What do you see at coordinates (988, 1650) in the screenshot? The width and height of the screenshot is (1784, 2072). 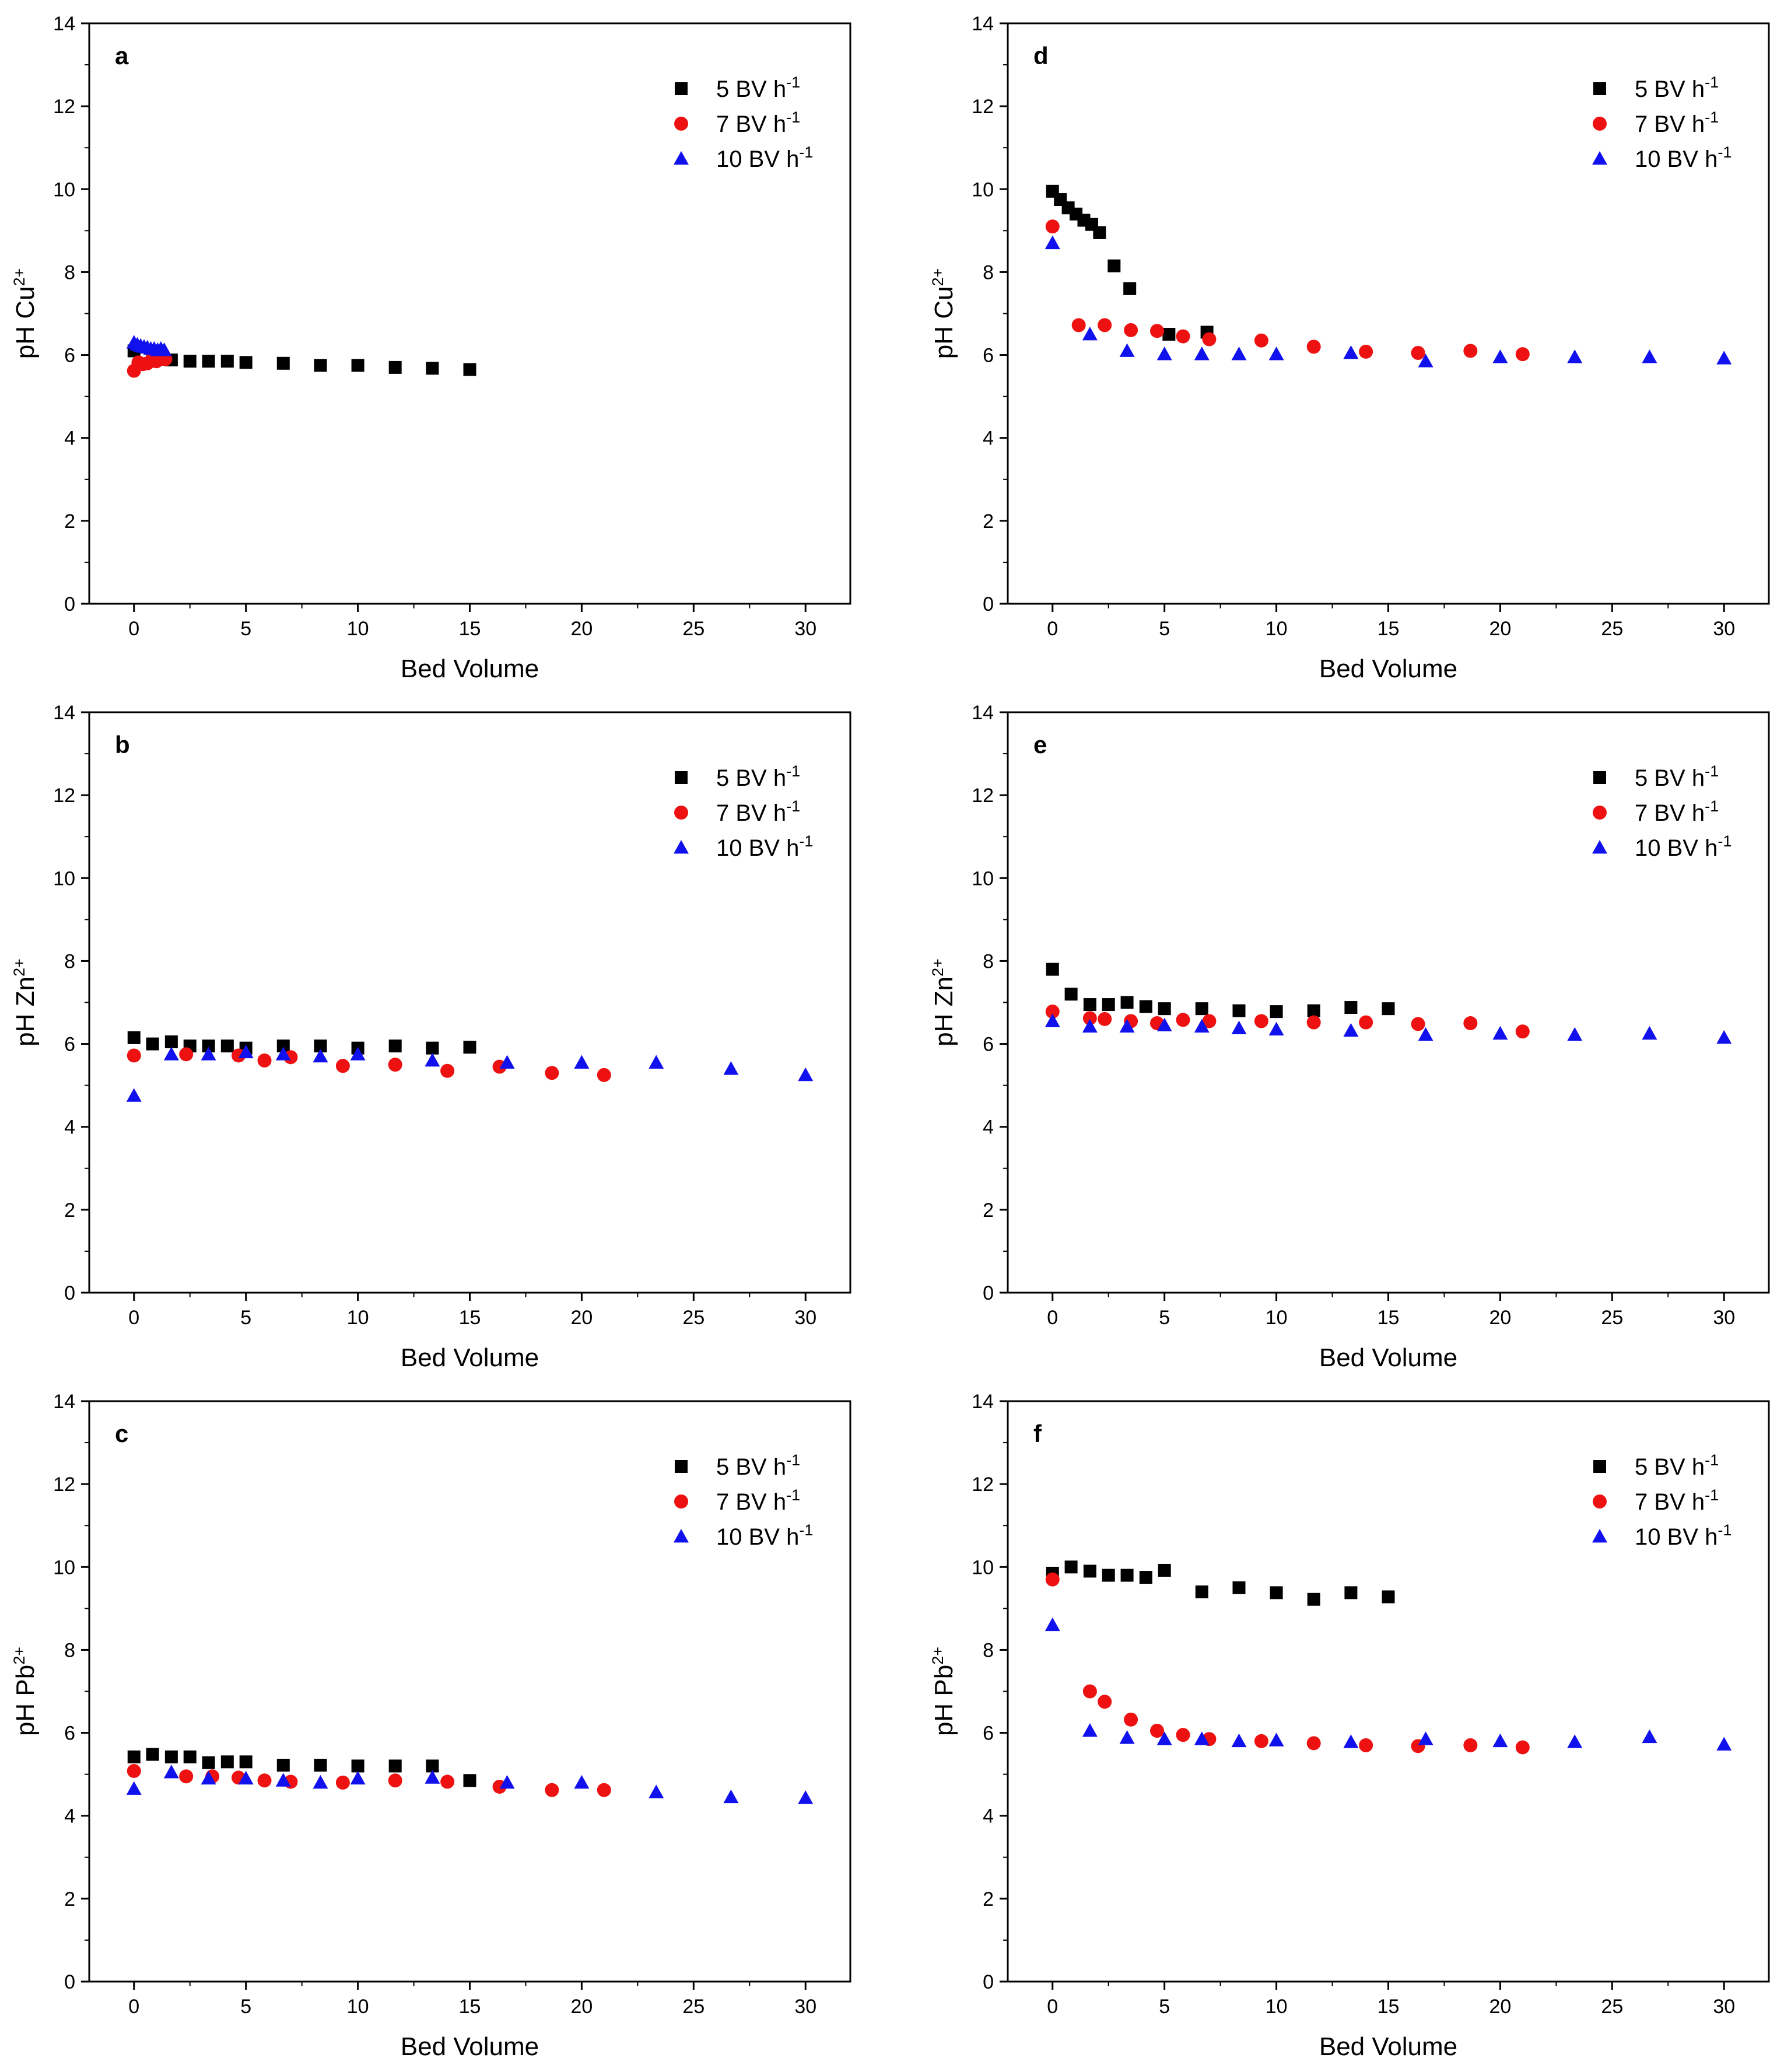 I see `y-tick-label: 8` at bounding box center [988, 1650].